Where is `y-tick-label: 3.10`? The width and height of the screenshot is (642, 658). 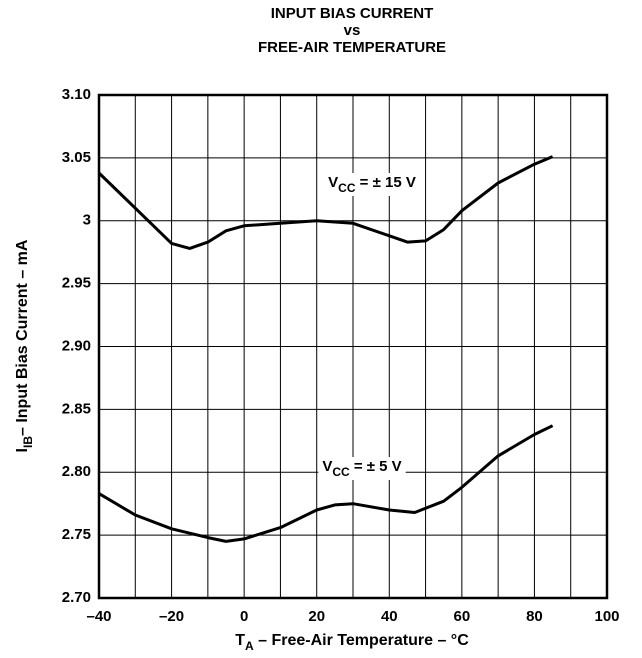
y-tick-label: 3.10 is located at coordinates (76, 94).